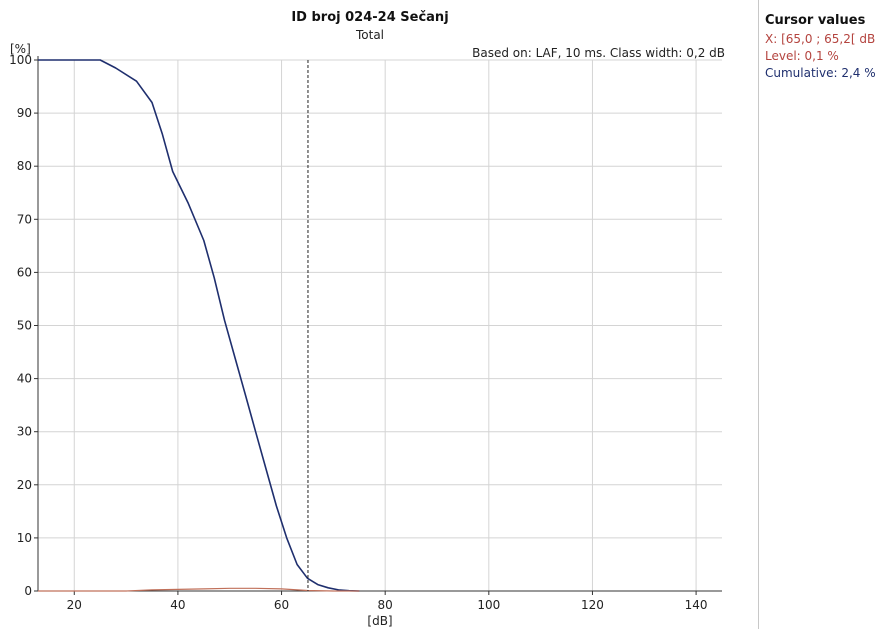  Describe the element at coordinates (74, 605) in the screenshot. I see `x-tick-label: 20` at that location.